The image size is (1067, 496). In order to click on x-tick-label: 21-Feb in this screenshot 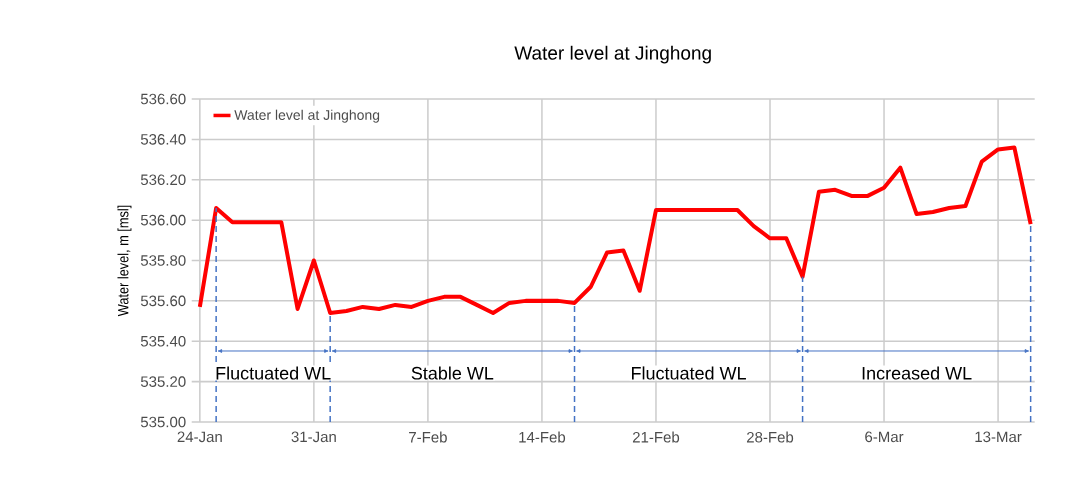, I will do `click(656, 437)`.